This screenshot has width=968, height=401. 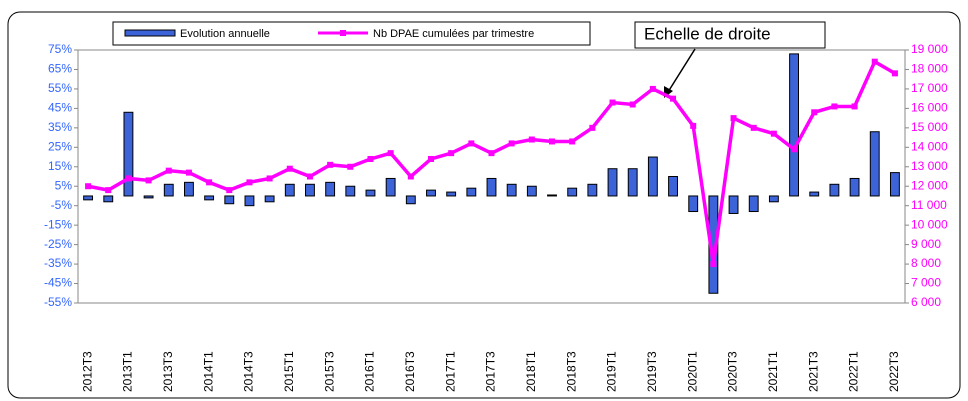 What do you see at coordinates (929, 127) in the screenshot?
I see `y2-tick-label: 15 000` at bounding box center [929, 127].